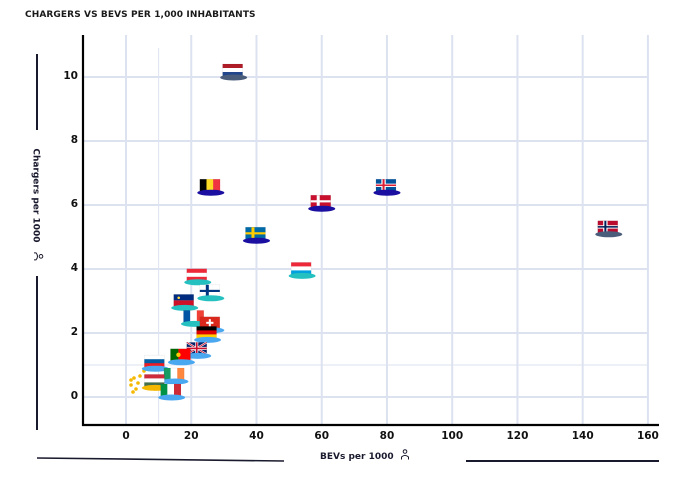 The image size is (694, 477). I want to click on x-tick-label: 120, so click(517, 436).